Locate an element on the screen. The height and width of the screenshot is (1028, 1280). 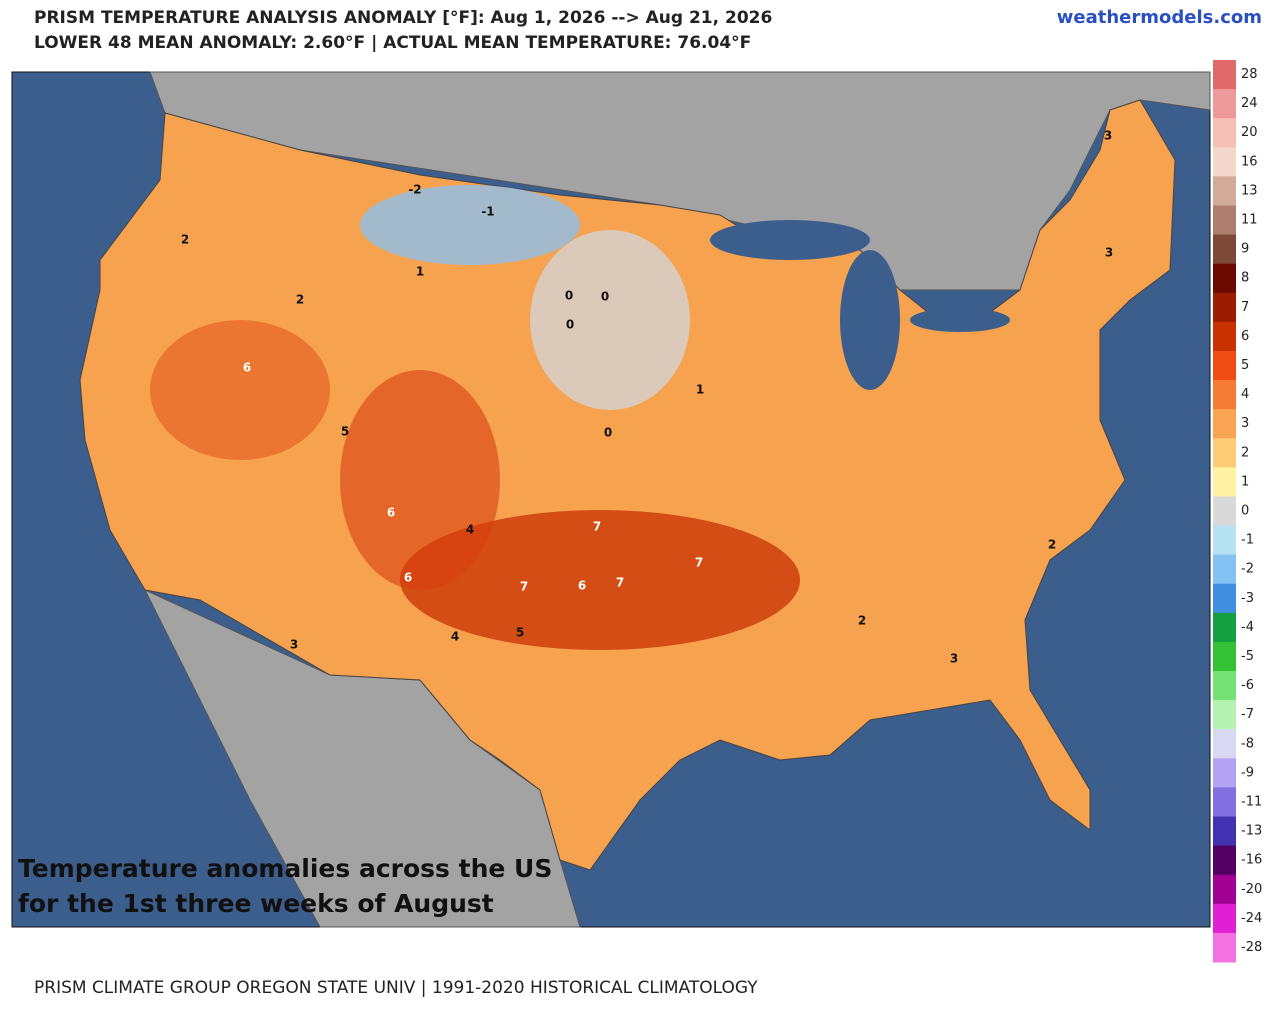
colorbar-label: 8 is located at coordinates (1245, 278).